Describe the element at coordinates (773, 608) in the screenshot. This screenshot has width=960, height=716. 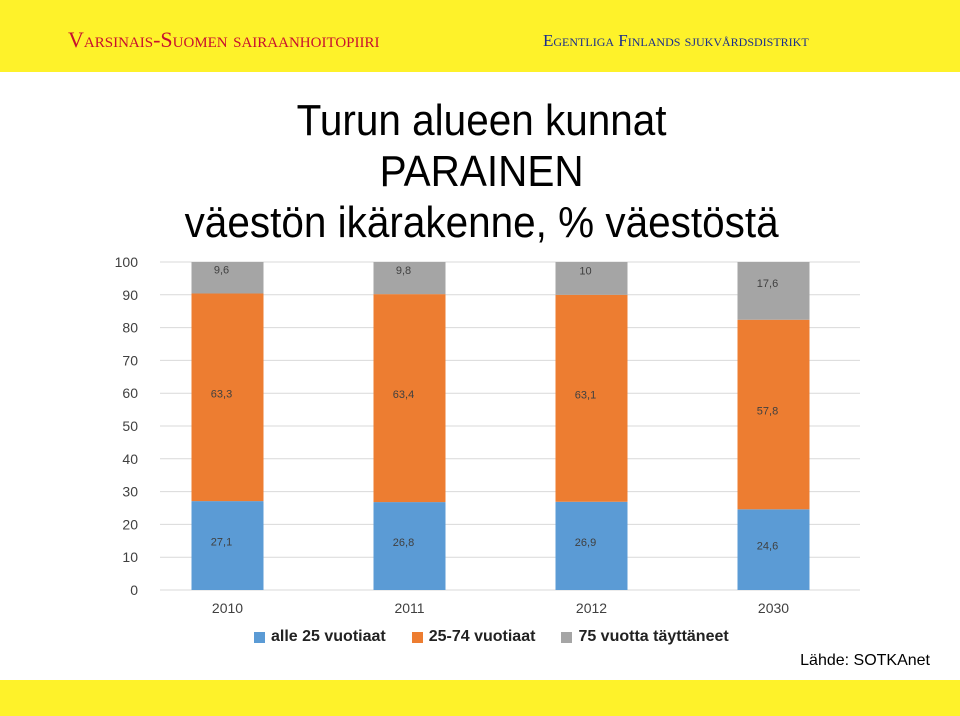
I see `x-tick-label-2030: 2030` at that location.